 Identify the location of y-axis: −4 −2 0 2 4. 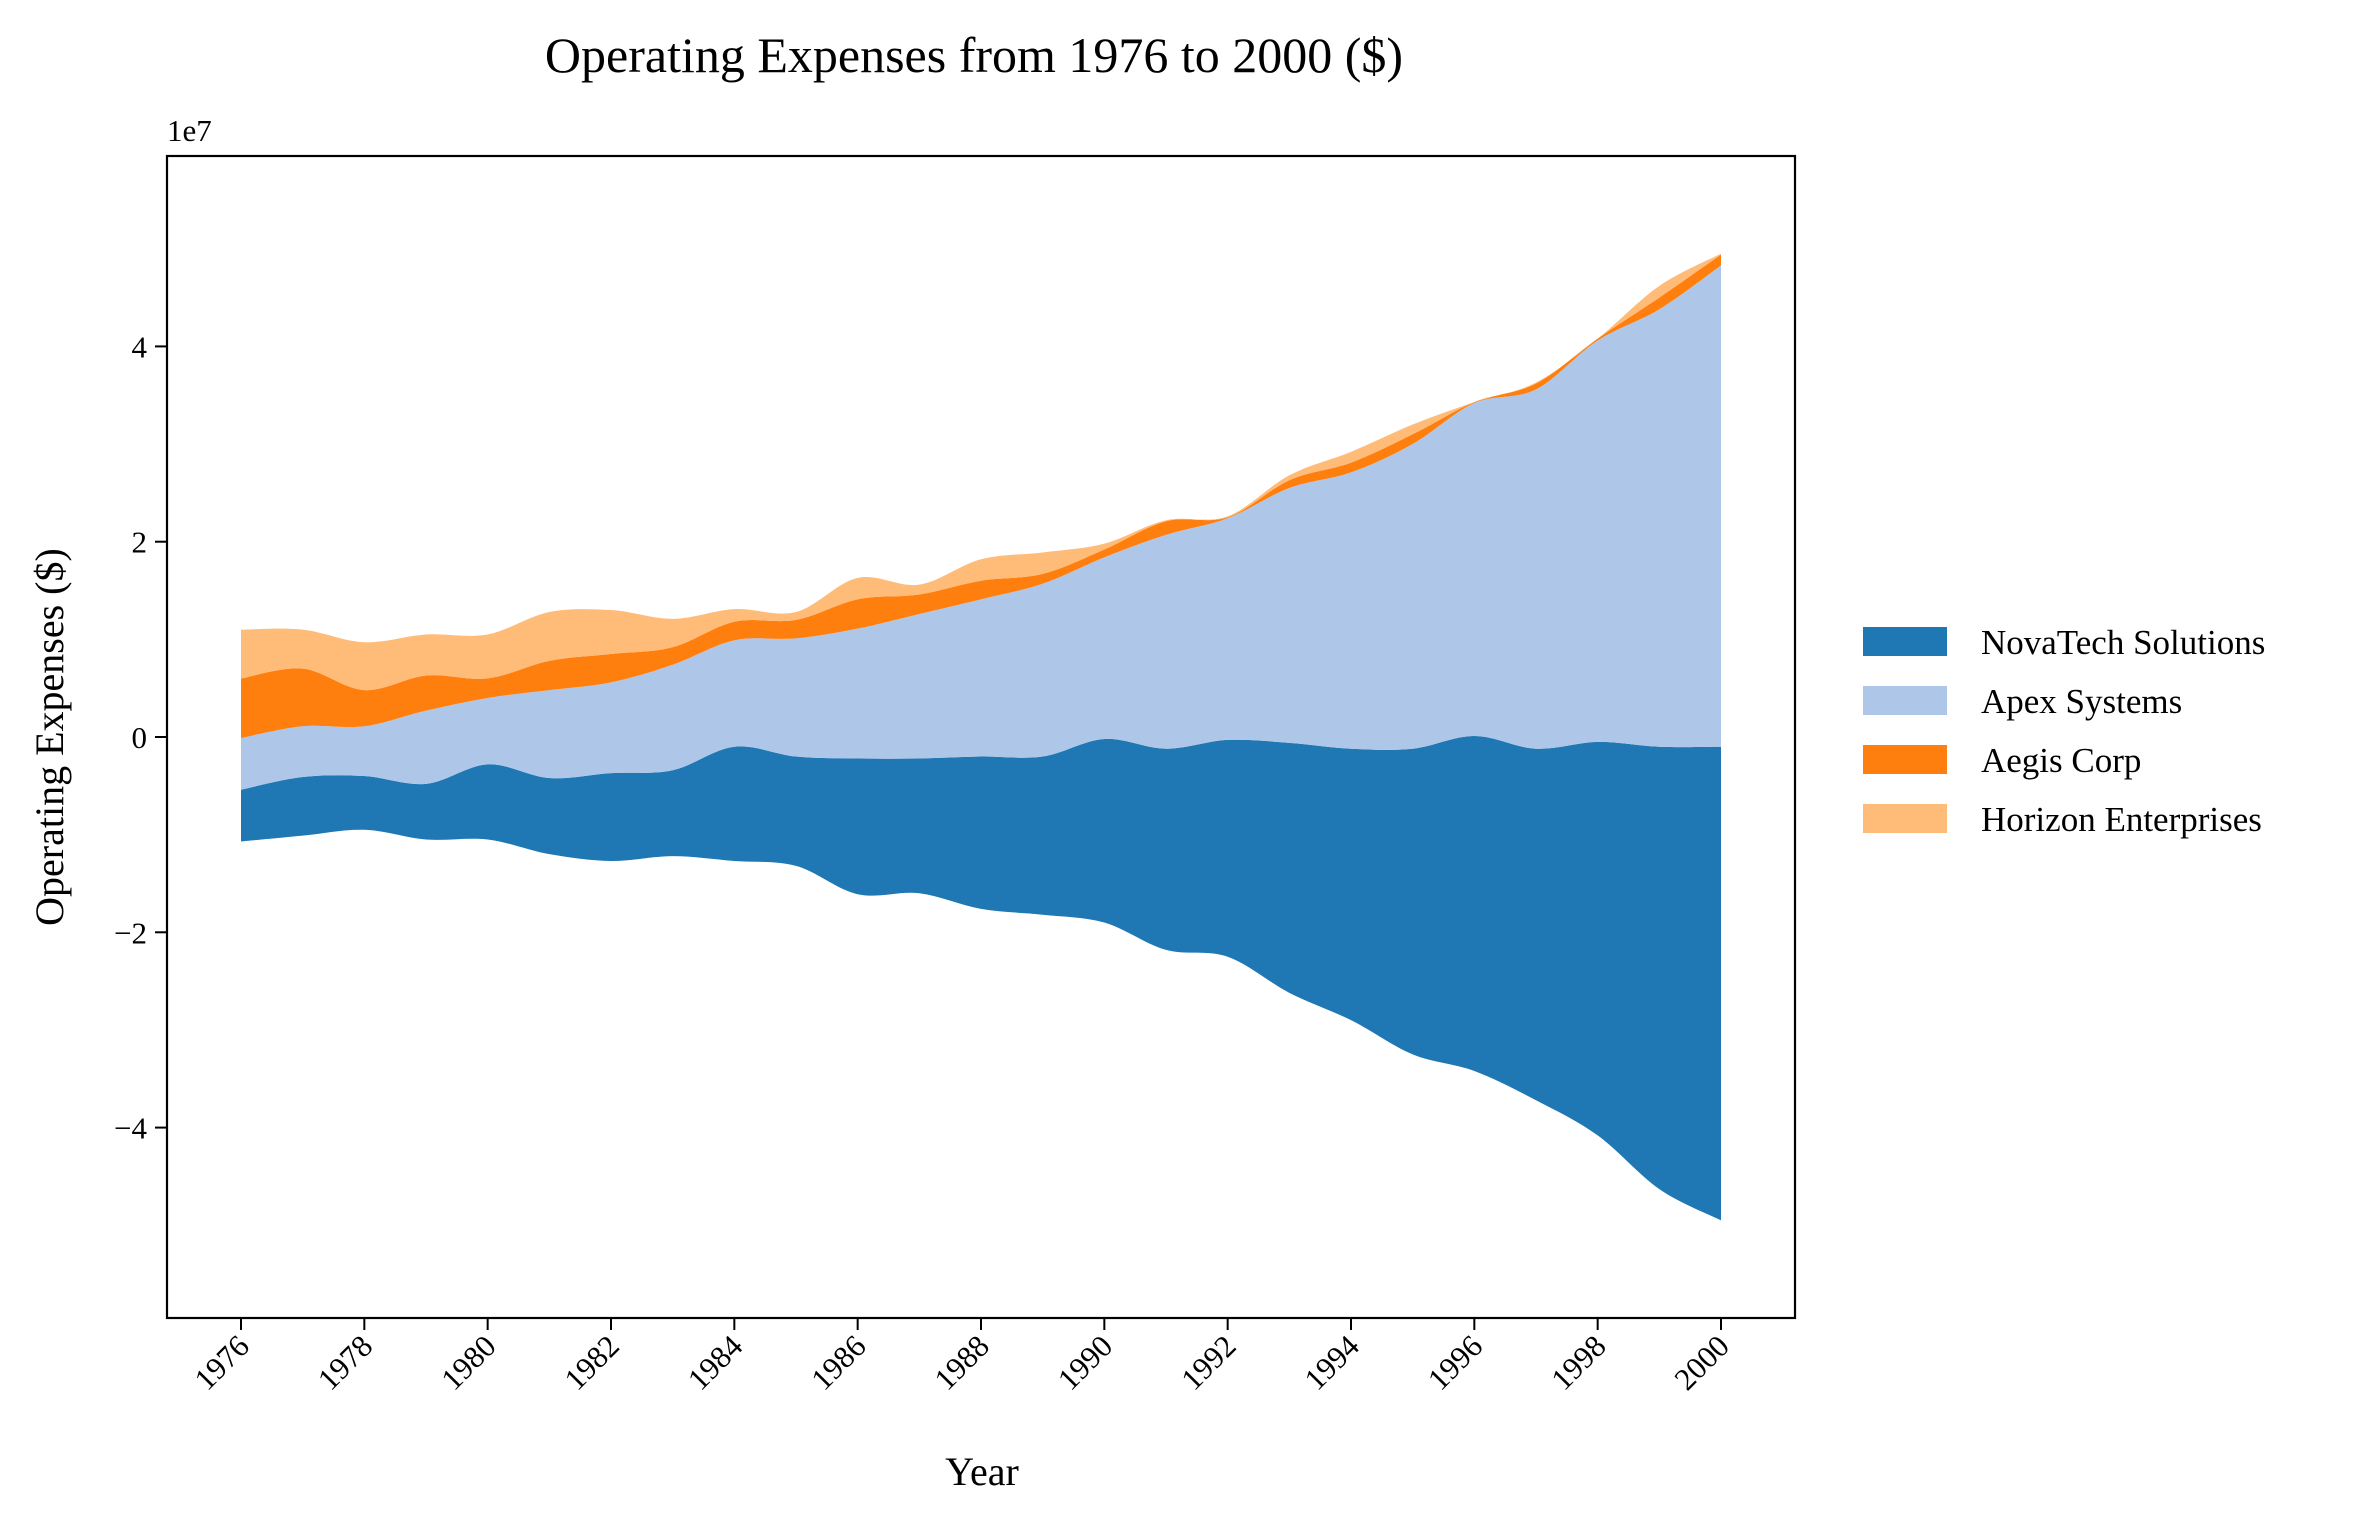
(140, 737).